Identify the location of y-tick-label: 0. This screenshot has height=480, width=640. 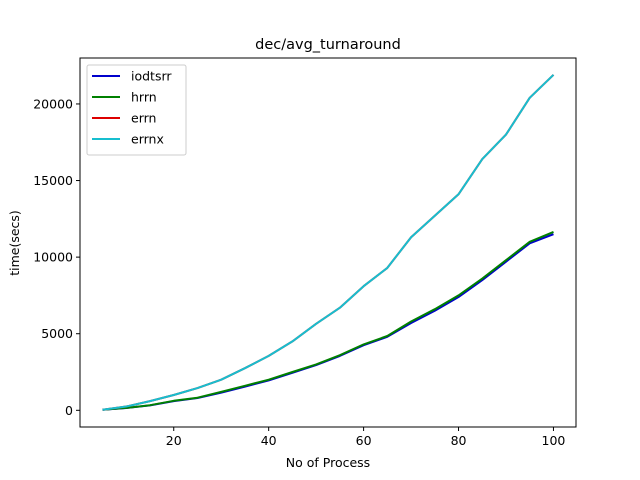
(69, 410).